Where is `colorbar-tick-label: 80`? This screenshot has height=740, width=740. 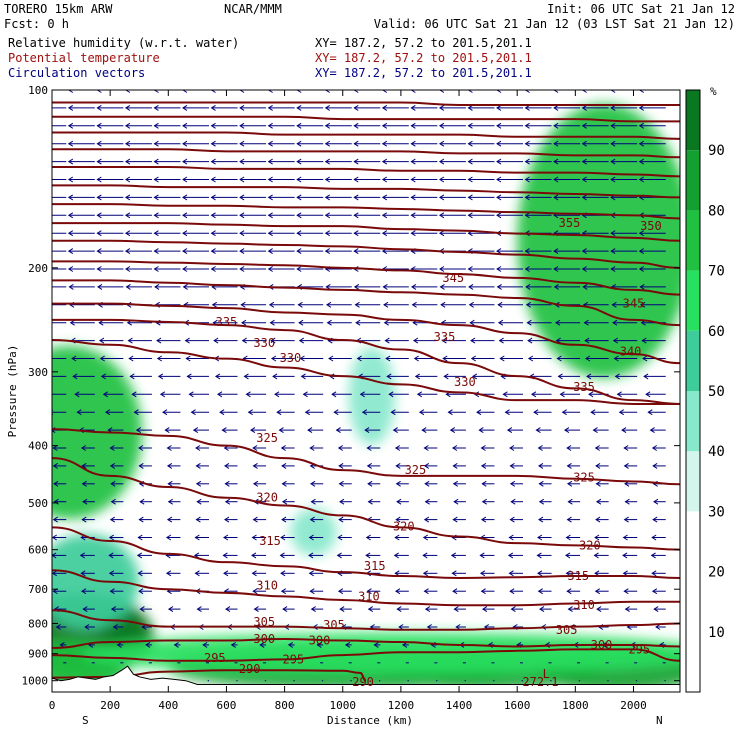 colorbar-tick-label: 80 is located at coordinates (716, 211).